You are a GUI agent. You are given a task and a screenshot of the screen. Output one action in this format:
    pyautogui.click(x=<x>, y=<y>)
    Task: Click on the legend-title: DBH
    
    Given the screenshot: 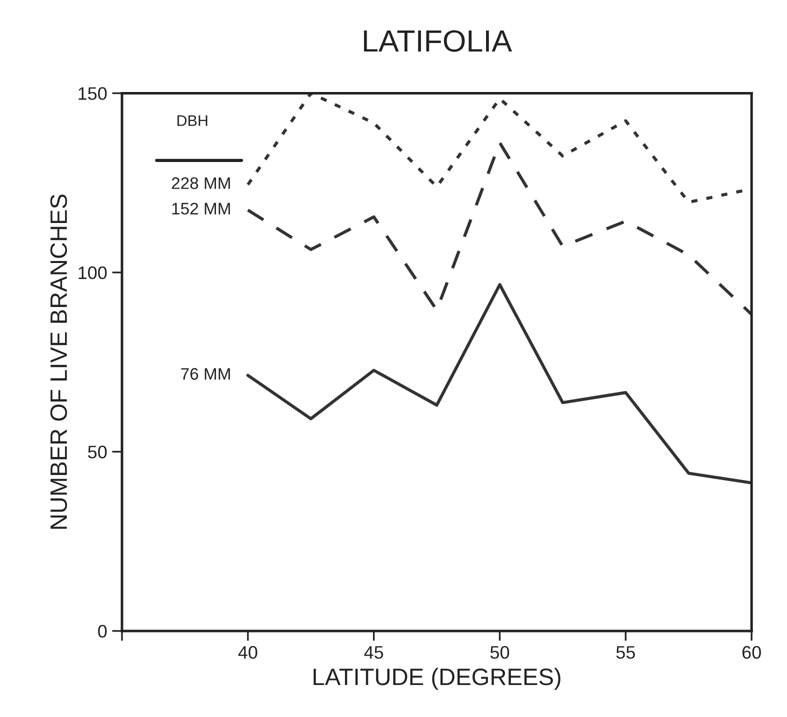 What is the action you would take?
    pyautogui.click(x=192, y=120)
    